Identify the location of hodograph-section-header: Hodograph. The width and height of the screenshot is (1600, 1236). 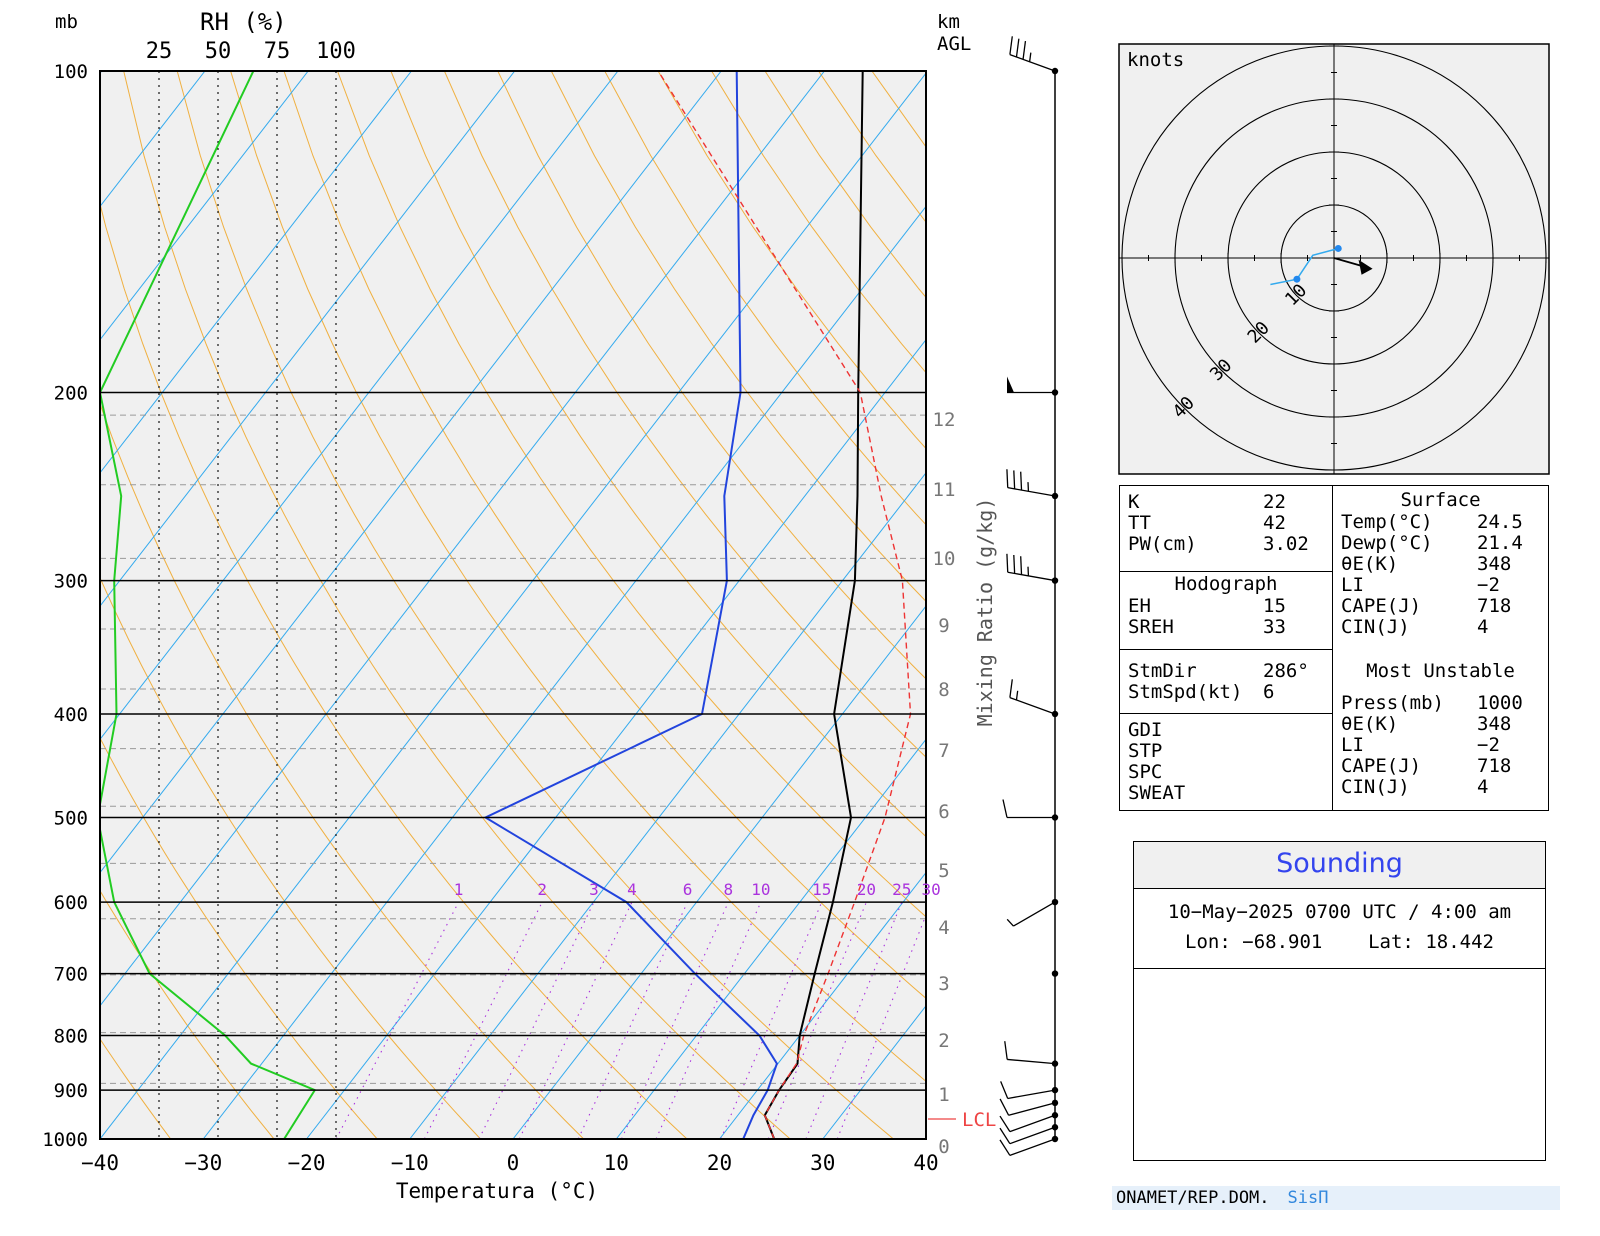
(1226, 584).